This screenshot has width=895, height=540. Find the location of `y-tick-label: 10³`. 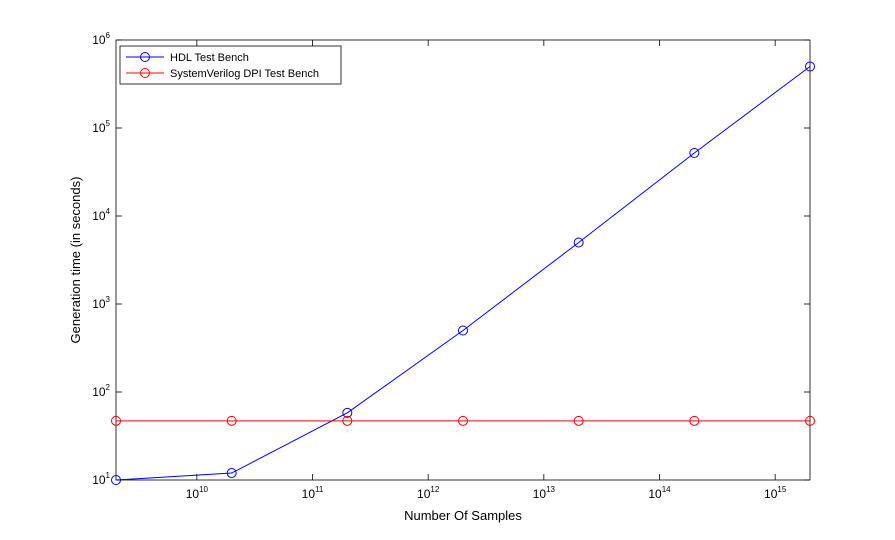

y-tick-label: 10³ is located at coordinates (101, 303).